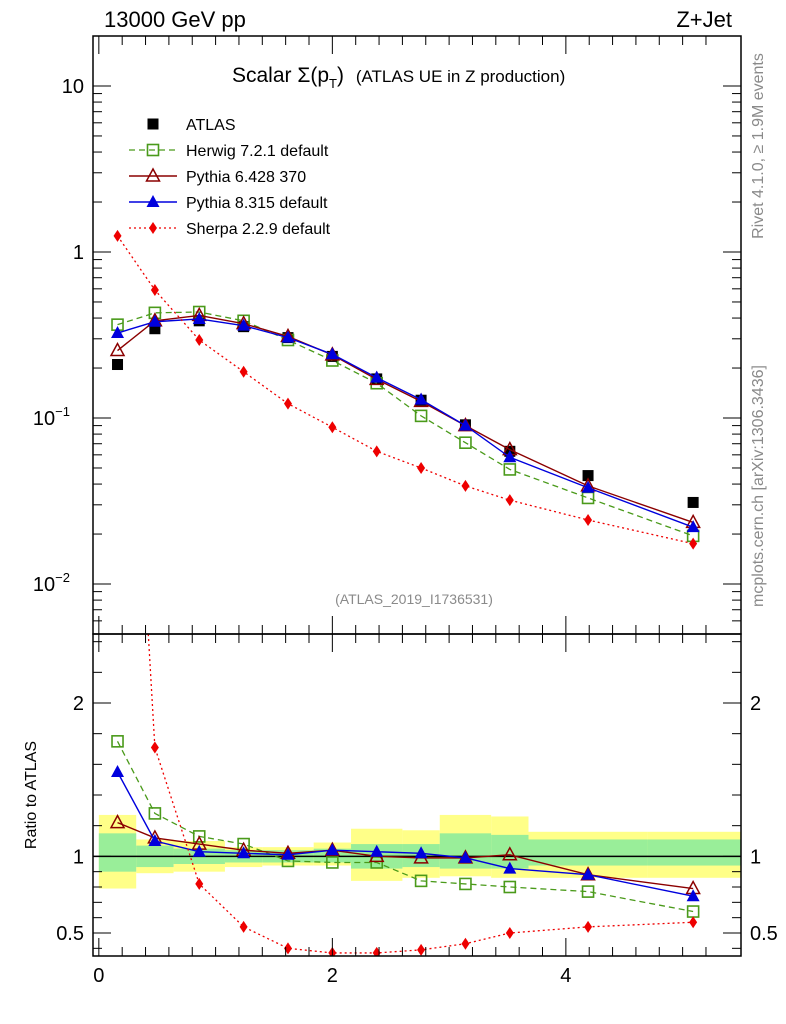 The image size is (786, 1024). What do you see at coordinates (758, 146) in the screenshot?
I see `rivet-label: Rivet 4.1.0, ≥ 1.9M events` at bounding box center [758, 146].